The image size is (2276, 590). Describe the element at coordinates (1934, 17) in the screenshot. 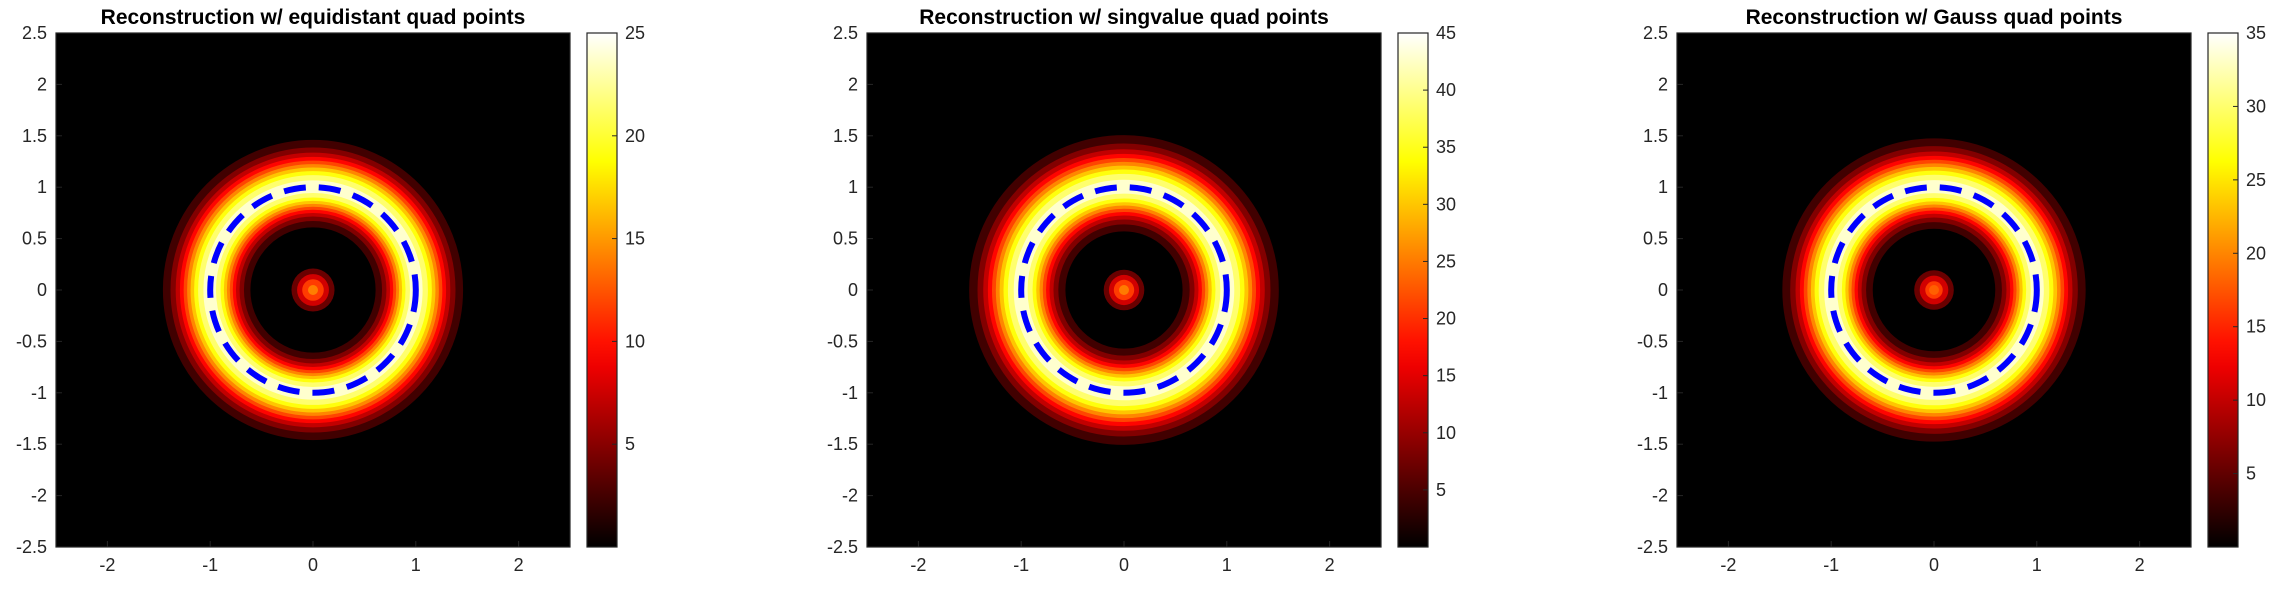

I see `chart-title: Reconstruction w/ Gauss quad points` at that location.